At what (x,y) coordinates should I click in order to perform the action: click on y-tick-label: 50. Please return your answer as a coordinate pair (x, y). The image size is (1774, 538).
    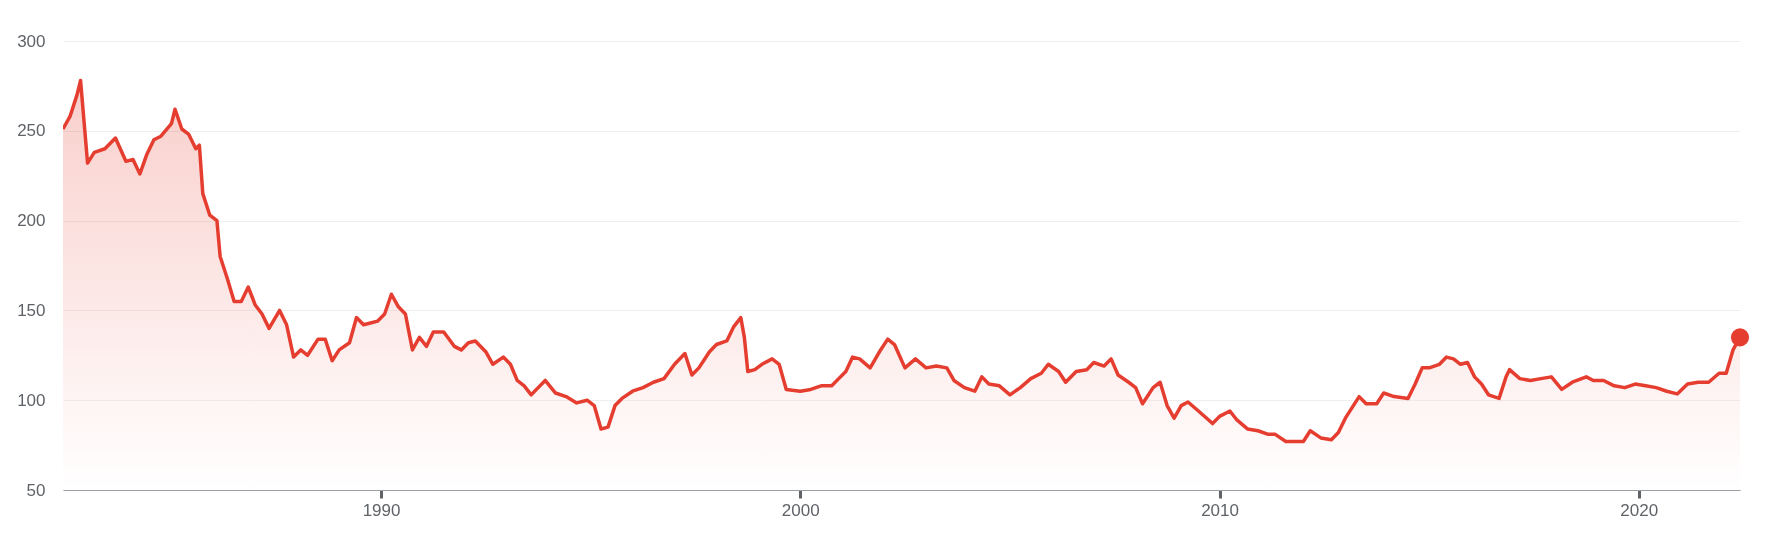
    Looking at the image, I should click on (36, 490).